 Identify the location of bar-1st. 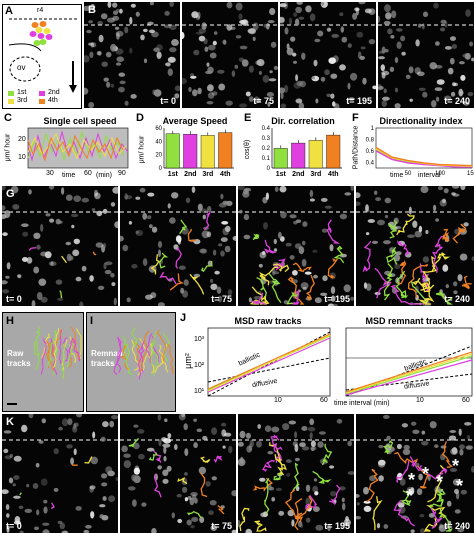
(280, 158).